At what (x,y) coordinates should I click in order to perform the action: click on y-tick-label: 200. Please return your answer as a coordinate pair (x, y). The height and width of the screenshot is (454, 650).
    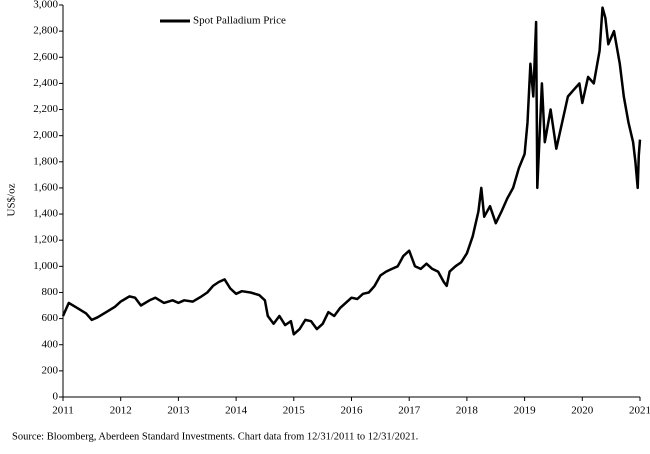
    Looking at the image, I should click on (50, 370).